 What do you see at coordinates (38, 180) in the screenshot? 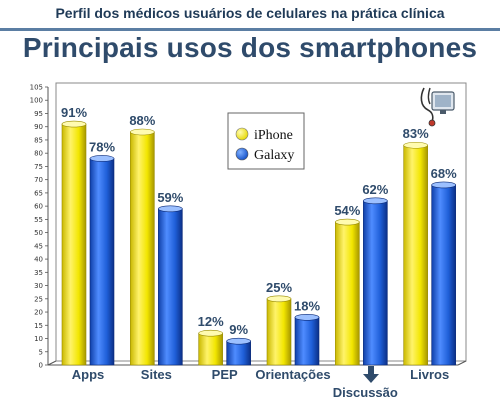
I see `y-tick-label: 70` at bounding box center [38, 180].